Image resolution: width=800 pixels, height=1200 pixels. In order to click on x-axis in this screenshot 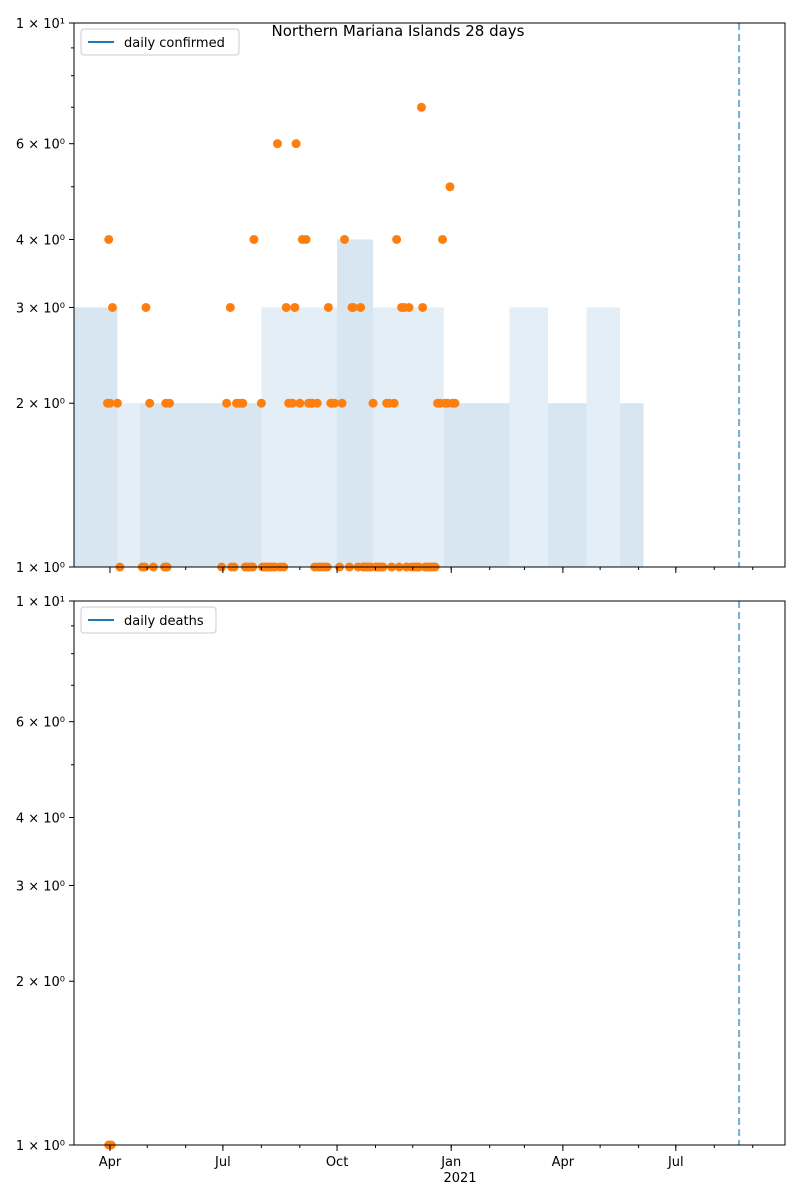, I will do `click(431, 570)`.